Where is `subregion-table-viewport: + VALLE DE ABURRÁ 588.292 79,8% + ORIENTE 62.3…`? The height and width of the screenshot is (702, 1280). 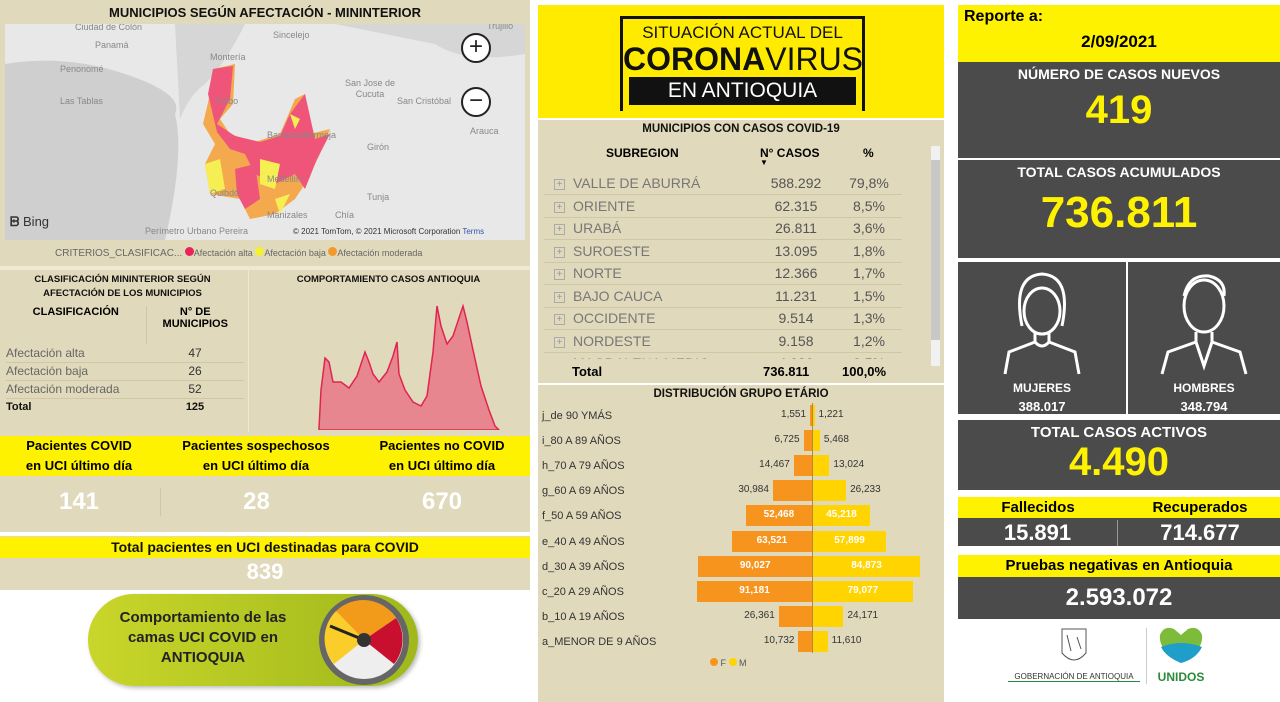 subregion-table-viewport: + VALLE DE ABURRÁ 588.292 79,8% + ORIENTE 62.3… is located at coordinates (723, 265).